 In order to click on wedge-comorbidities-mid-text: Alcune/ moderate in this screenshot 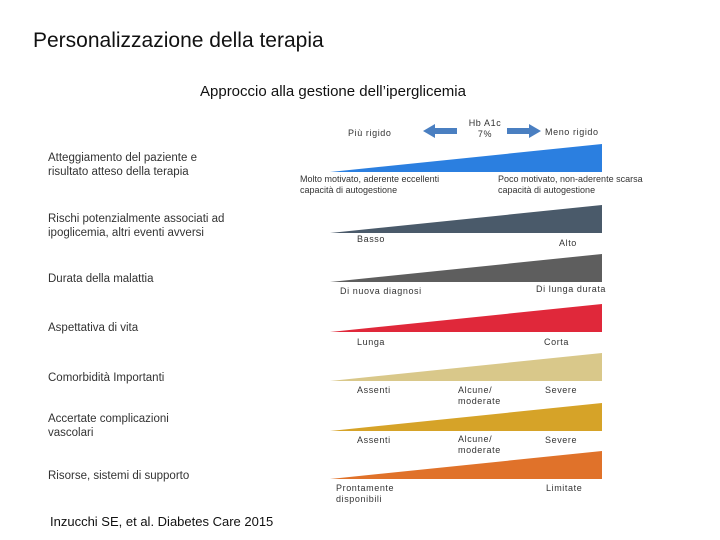, I will do `click(479, 395)`.